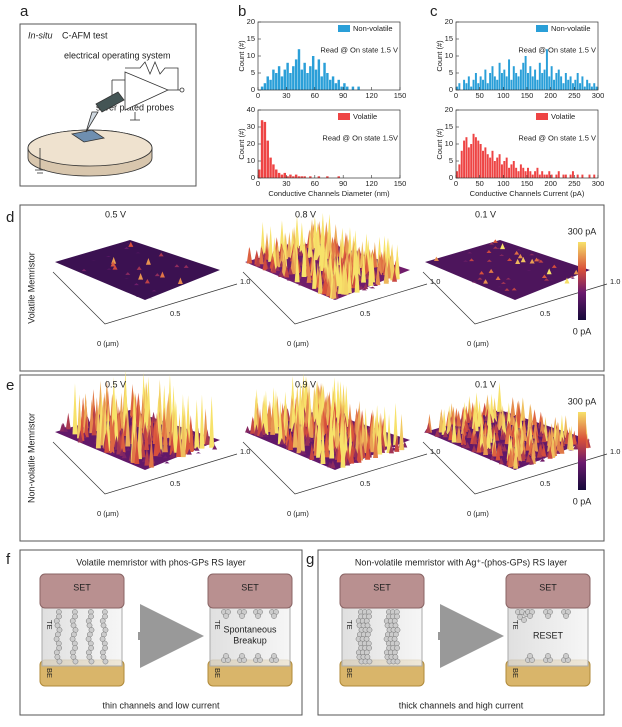 The image size is (622, 727). I want to click on x-tick-label: 150, so click(527, 95).